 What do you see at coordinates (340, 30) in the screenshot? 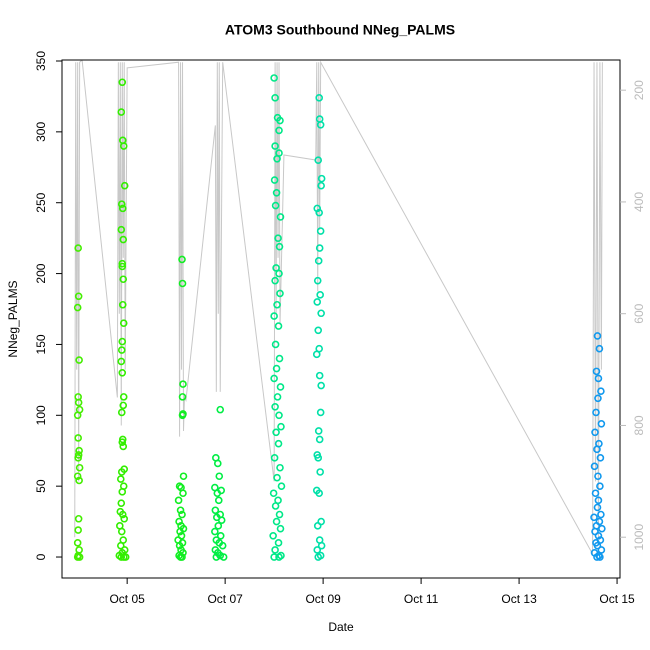
I see `chart-title: ATOM3 Southbound NNeg_PALMS` at bounding box center [340, 30].